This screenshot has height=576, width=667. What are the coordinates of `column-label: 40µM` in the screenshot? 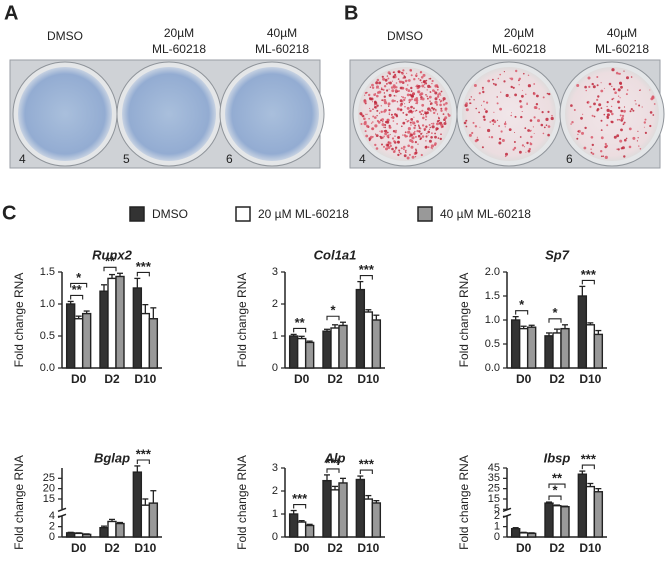 It's located at (622, 33).